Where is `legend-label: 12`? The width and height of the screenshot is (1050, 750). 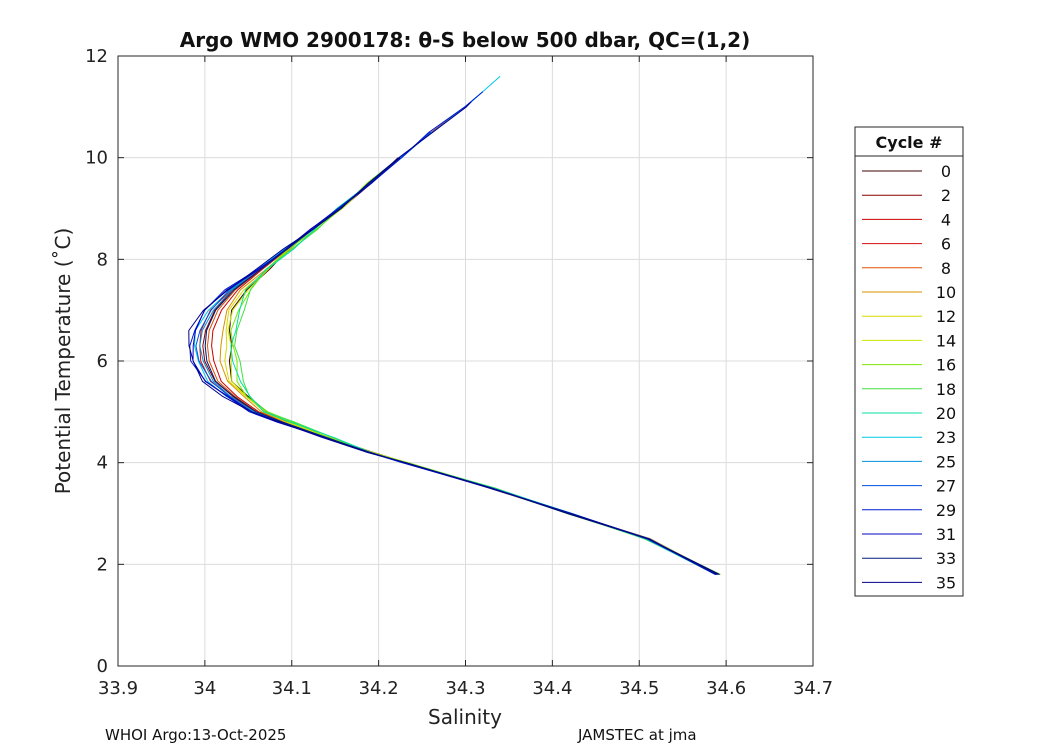
legend-label: 12 is located at coordinates (946, 316).